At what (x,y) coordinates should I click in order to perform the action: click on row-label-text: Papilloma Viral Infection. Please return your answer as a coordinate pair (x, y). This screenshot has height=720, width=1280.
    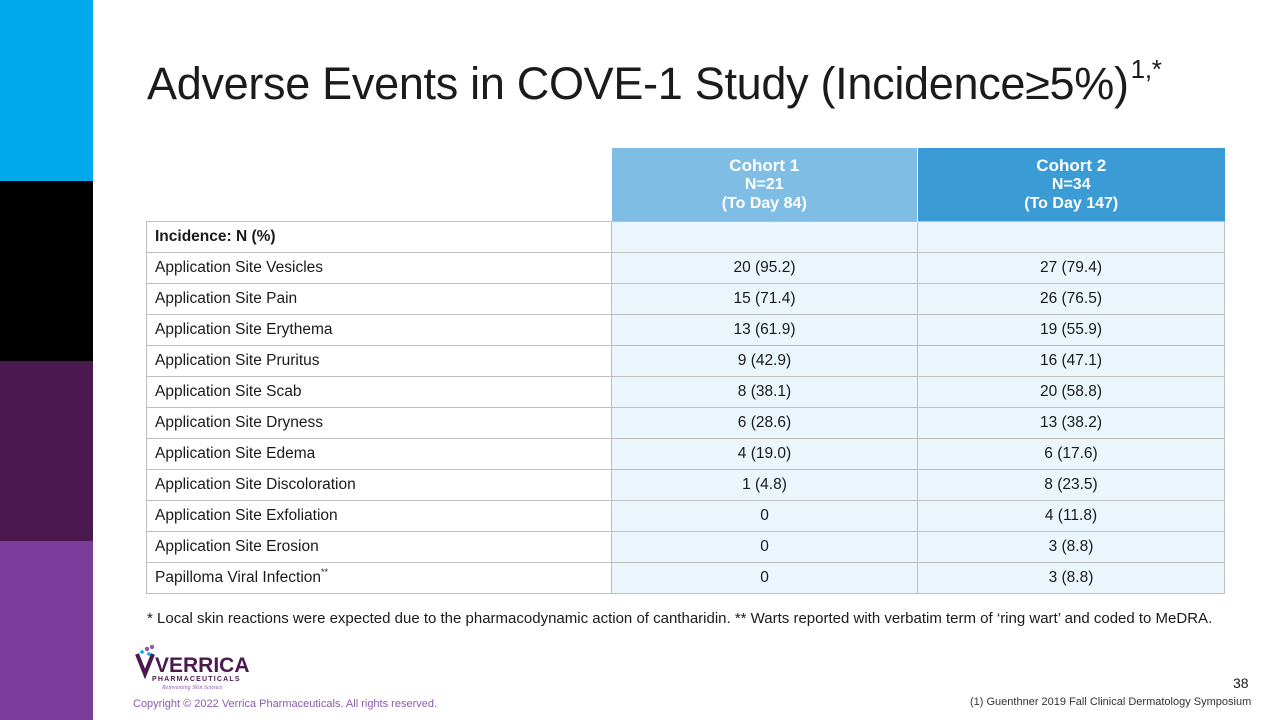
    Looking at the image, I should click on (238, 577).